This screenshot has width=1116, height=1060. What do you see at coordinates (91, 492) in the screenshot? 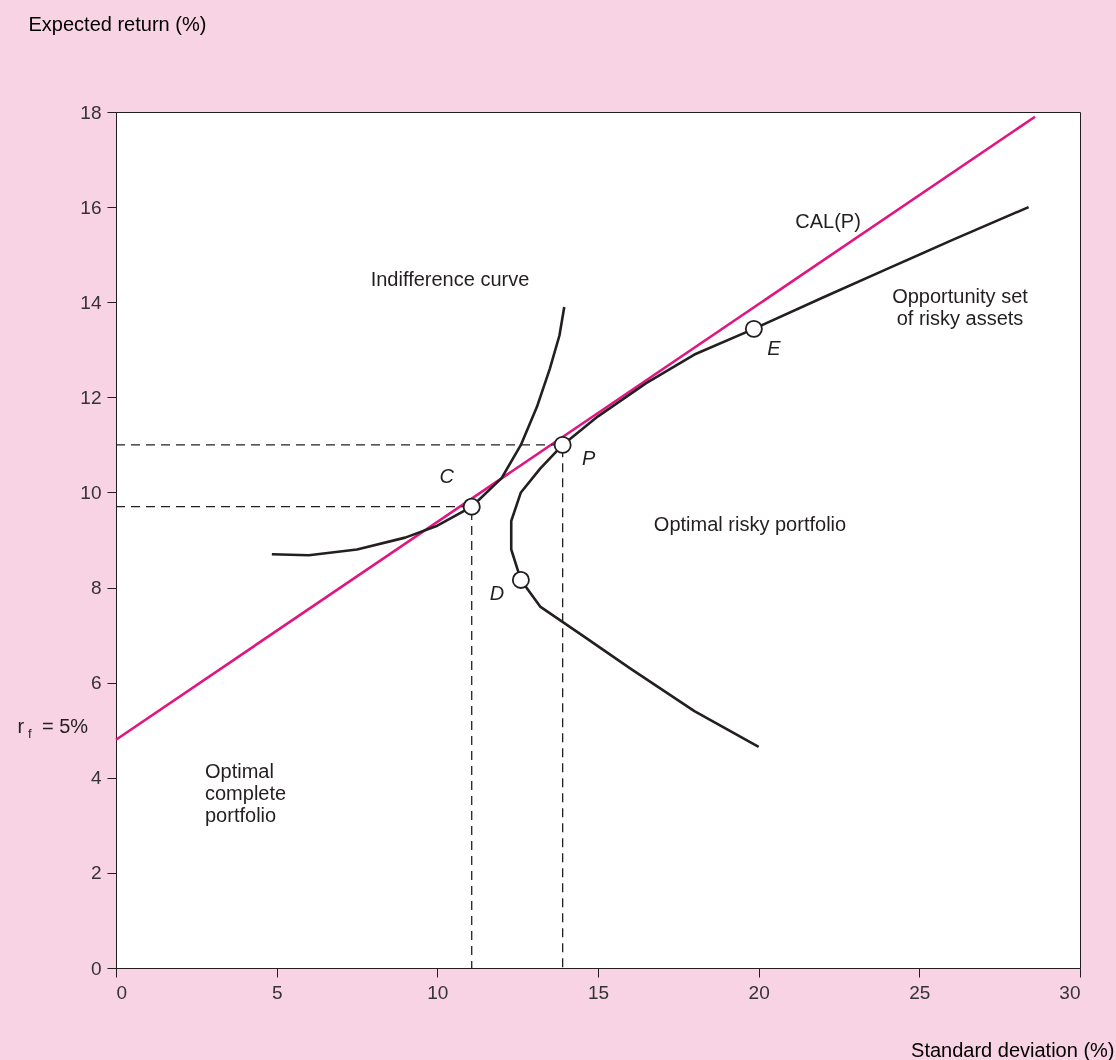
I see `y-tick-label: 10` at bounding box center [91, 492].